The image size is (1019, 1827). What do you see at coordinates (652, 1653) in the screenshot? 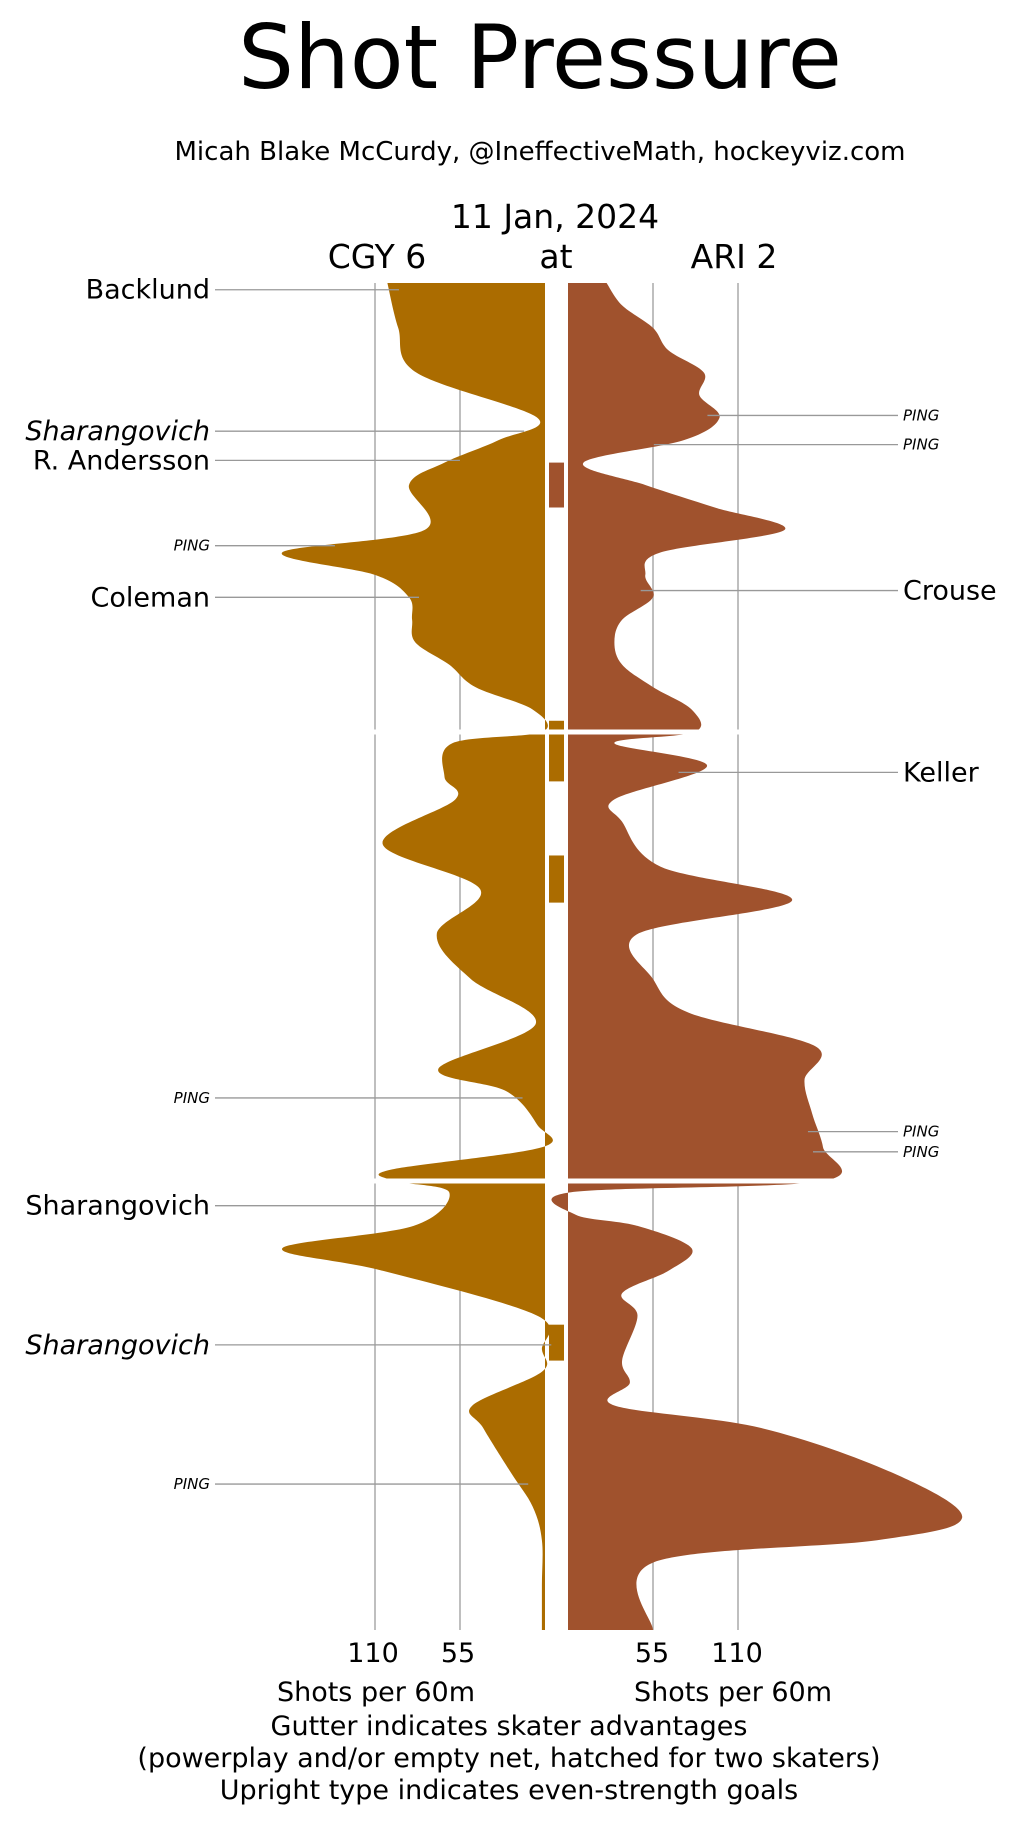
I see `x-tick-right-55: 55` at bounding box center [652, 1653].